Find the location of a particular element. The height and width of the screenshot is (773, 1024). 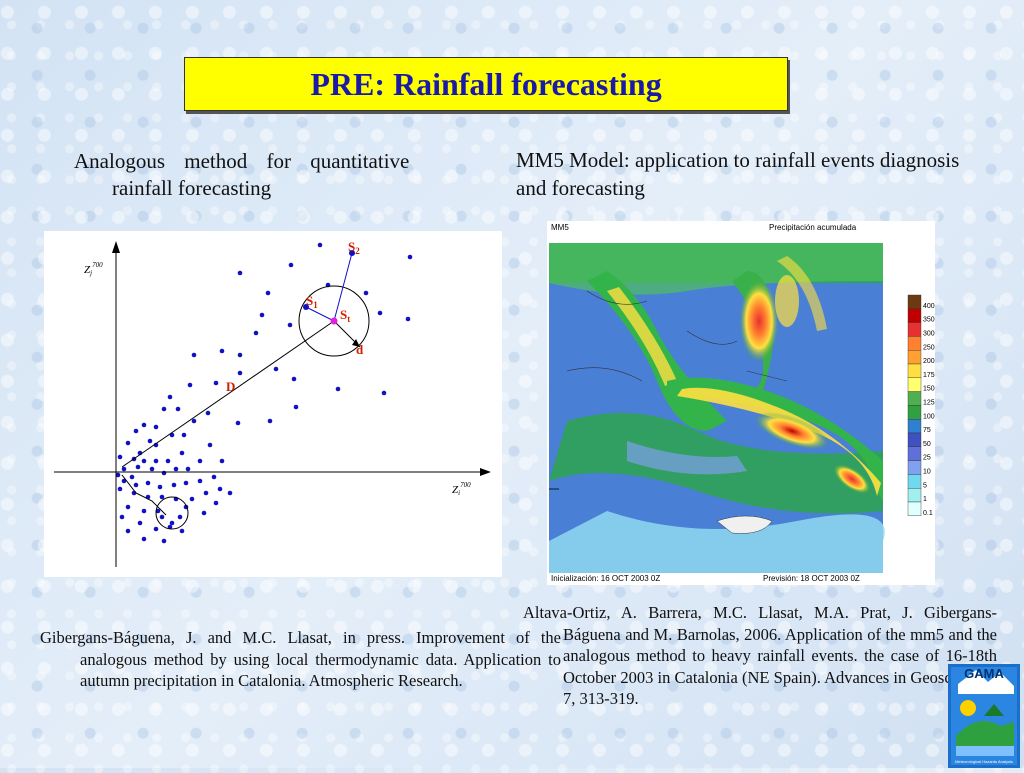

legend-label: 0.1 is located at coordinates (928, 513).